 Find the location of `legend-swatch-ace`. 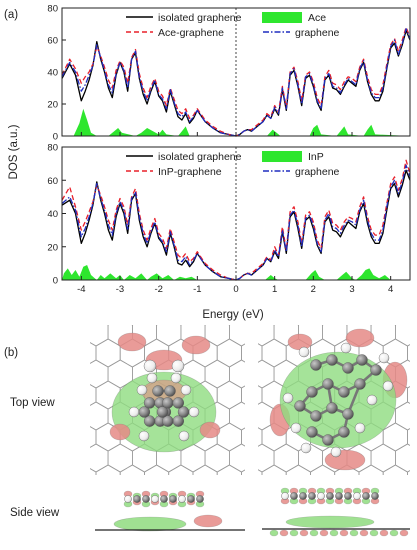

legend-swatch-ace is located at coordinates (282, 17).